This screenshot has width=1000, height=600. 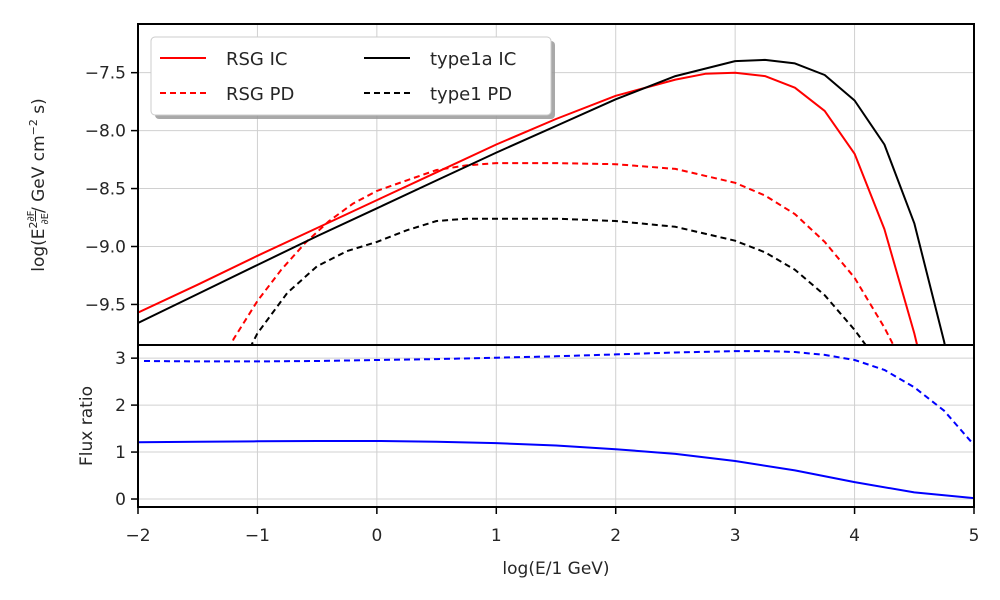 What do you see at coordinates (33, 127) in the screenshot?
I see `ylabel-sup2: −2` at bounding box center [33, 127].